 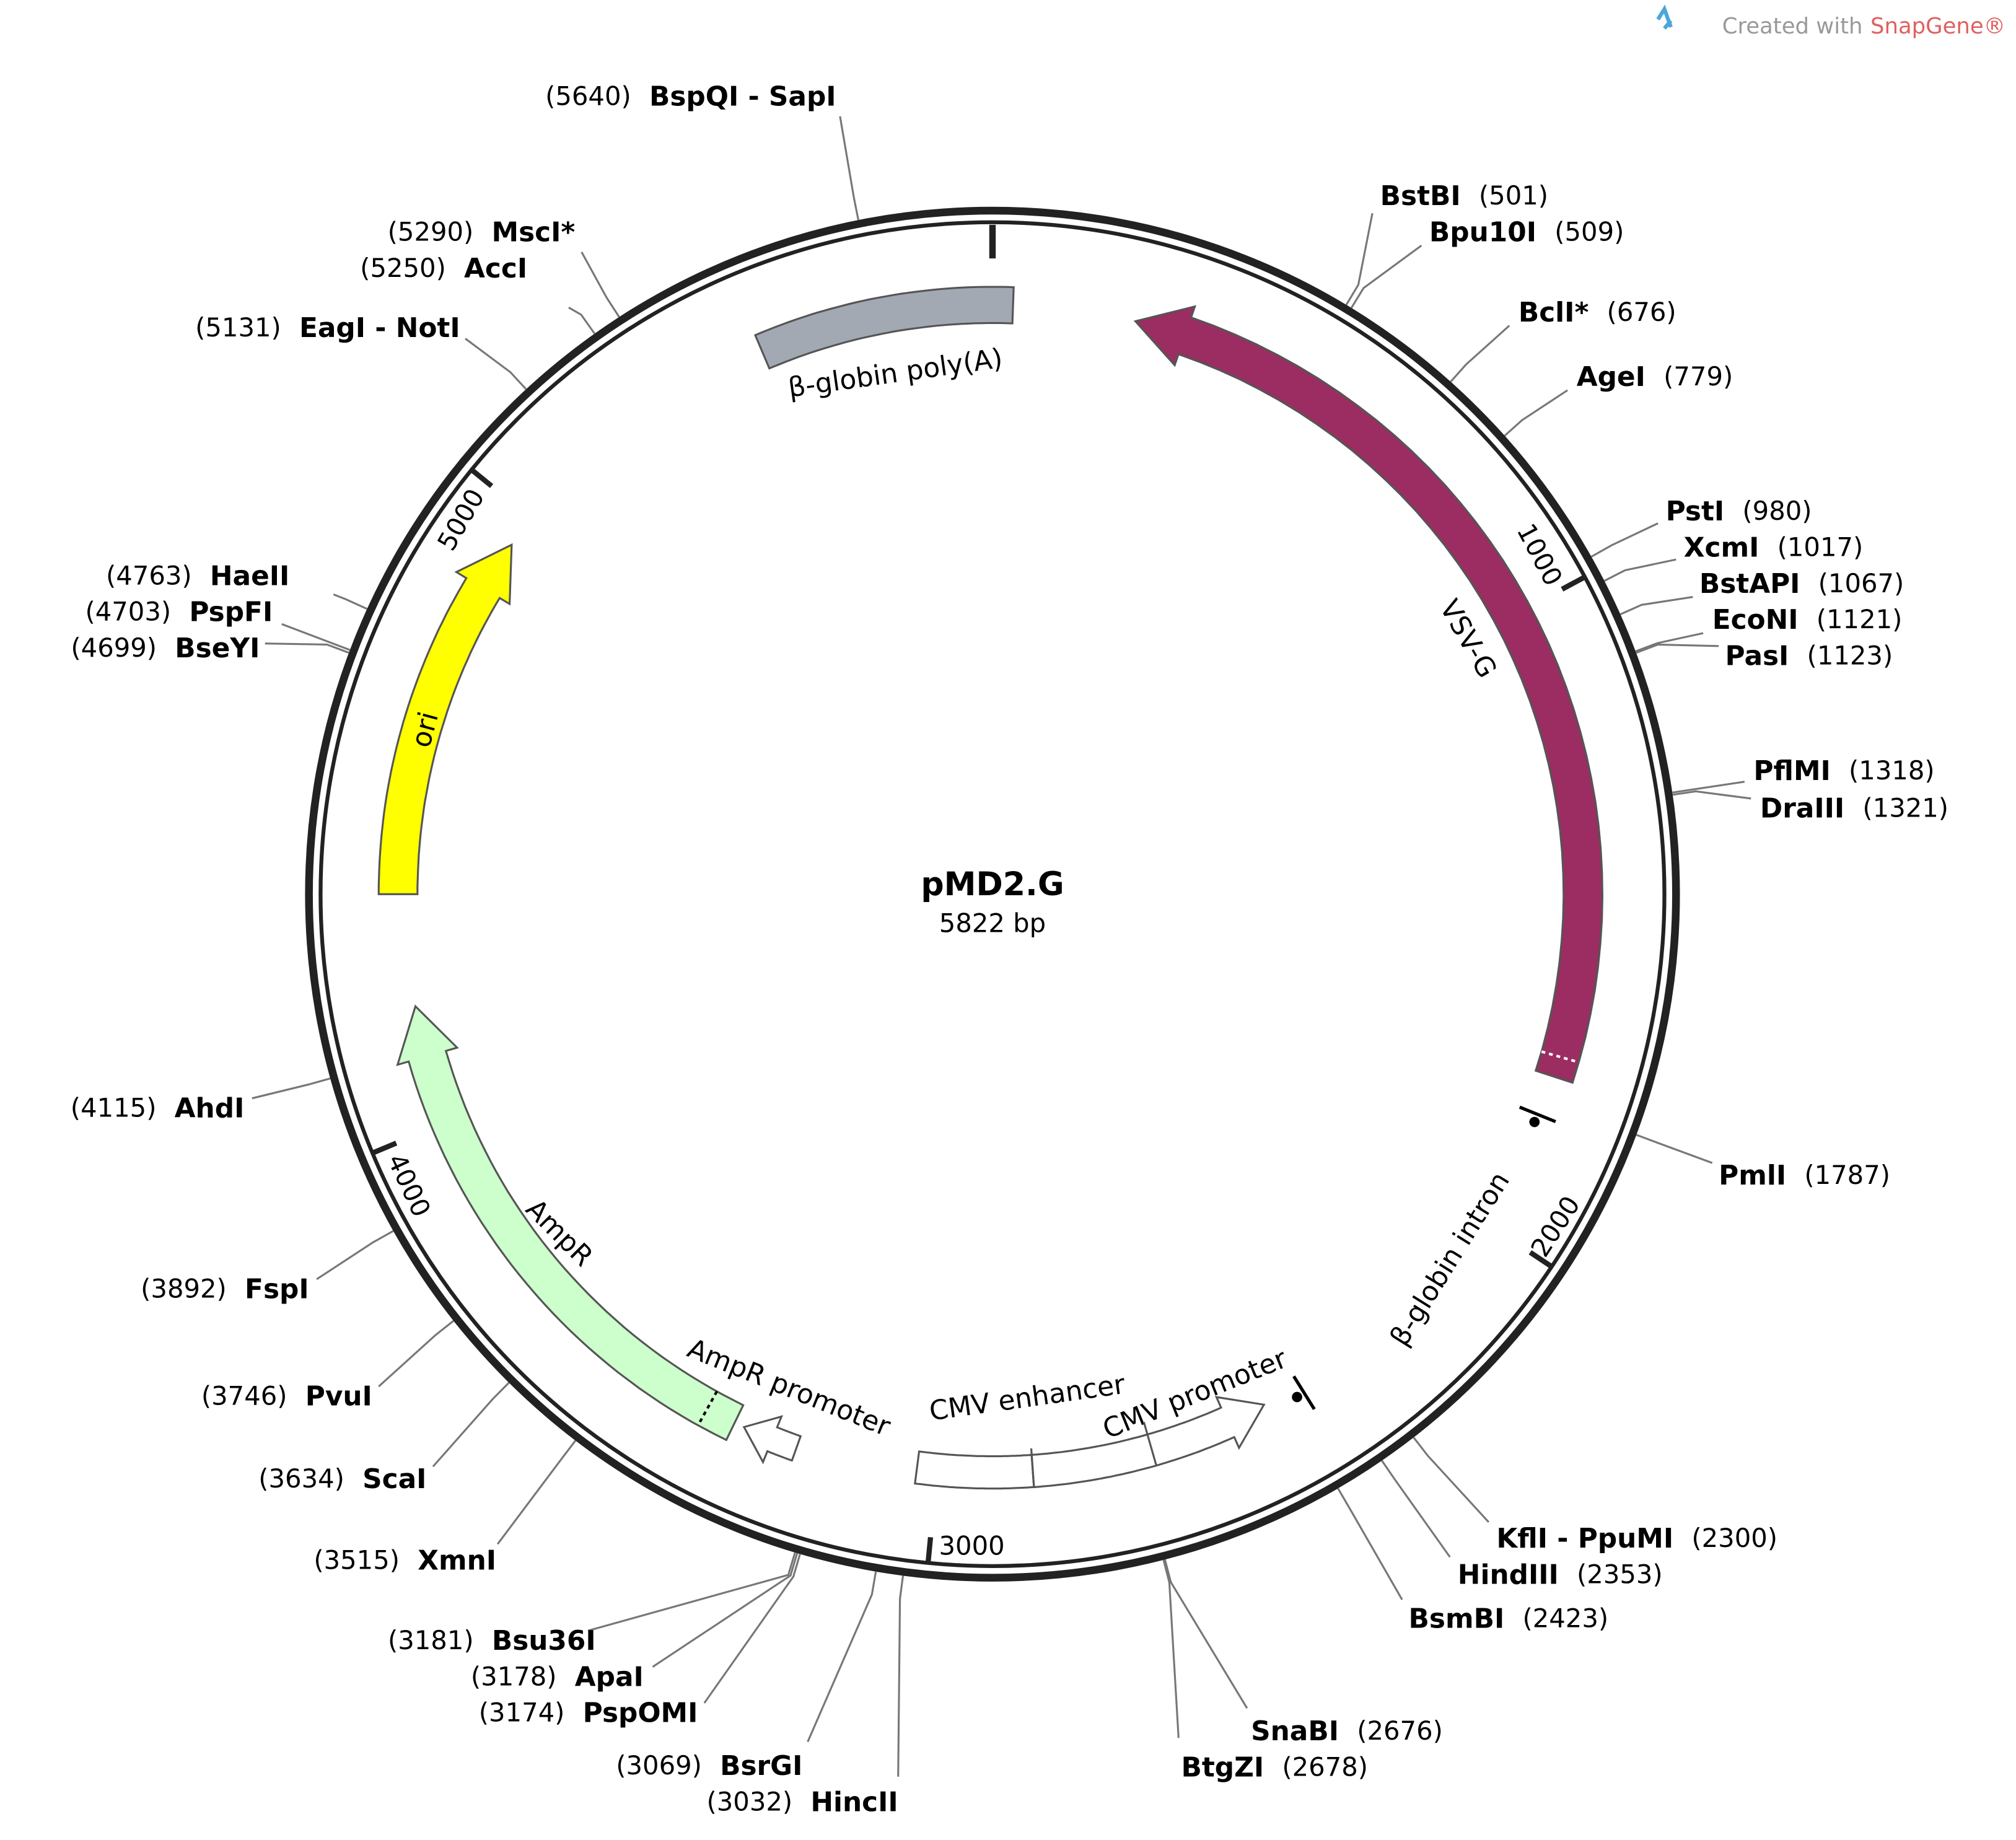 I want to click on feature-divider, so click(x=1560, y=1057).